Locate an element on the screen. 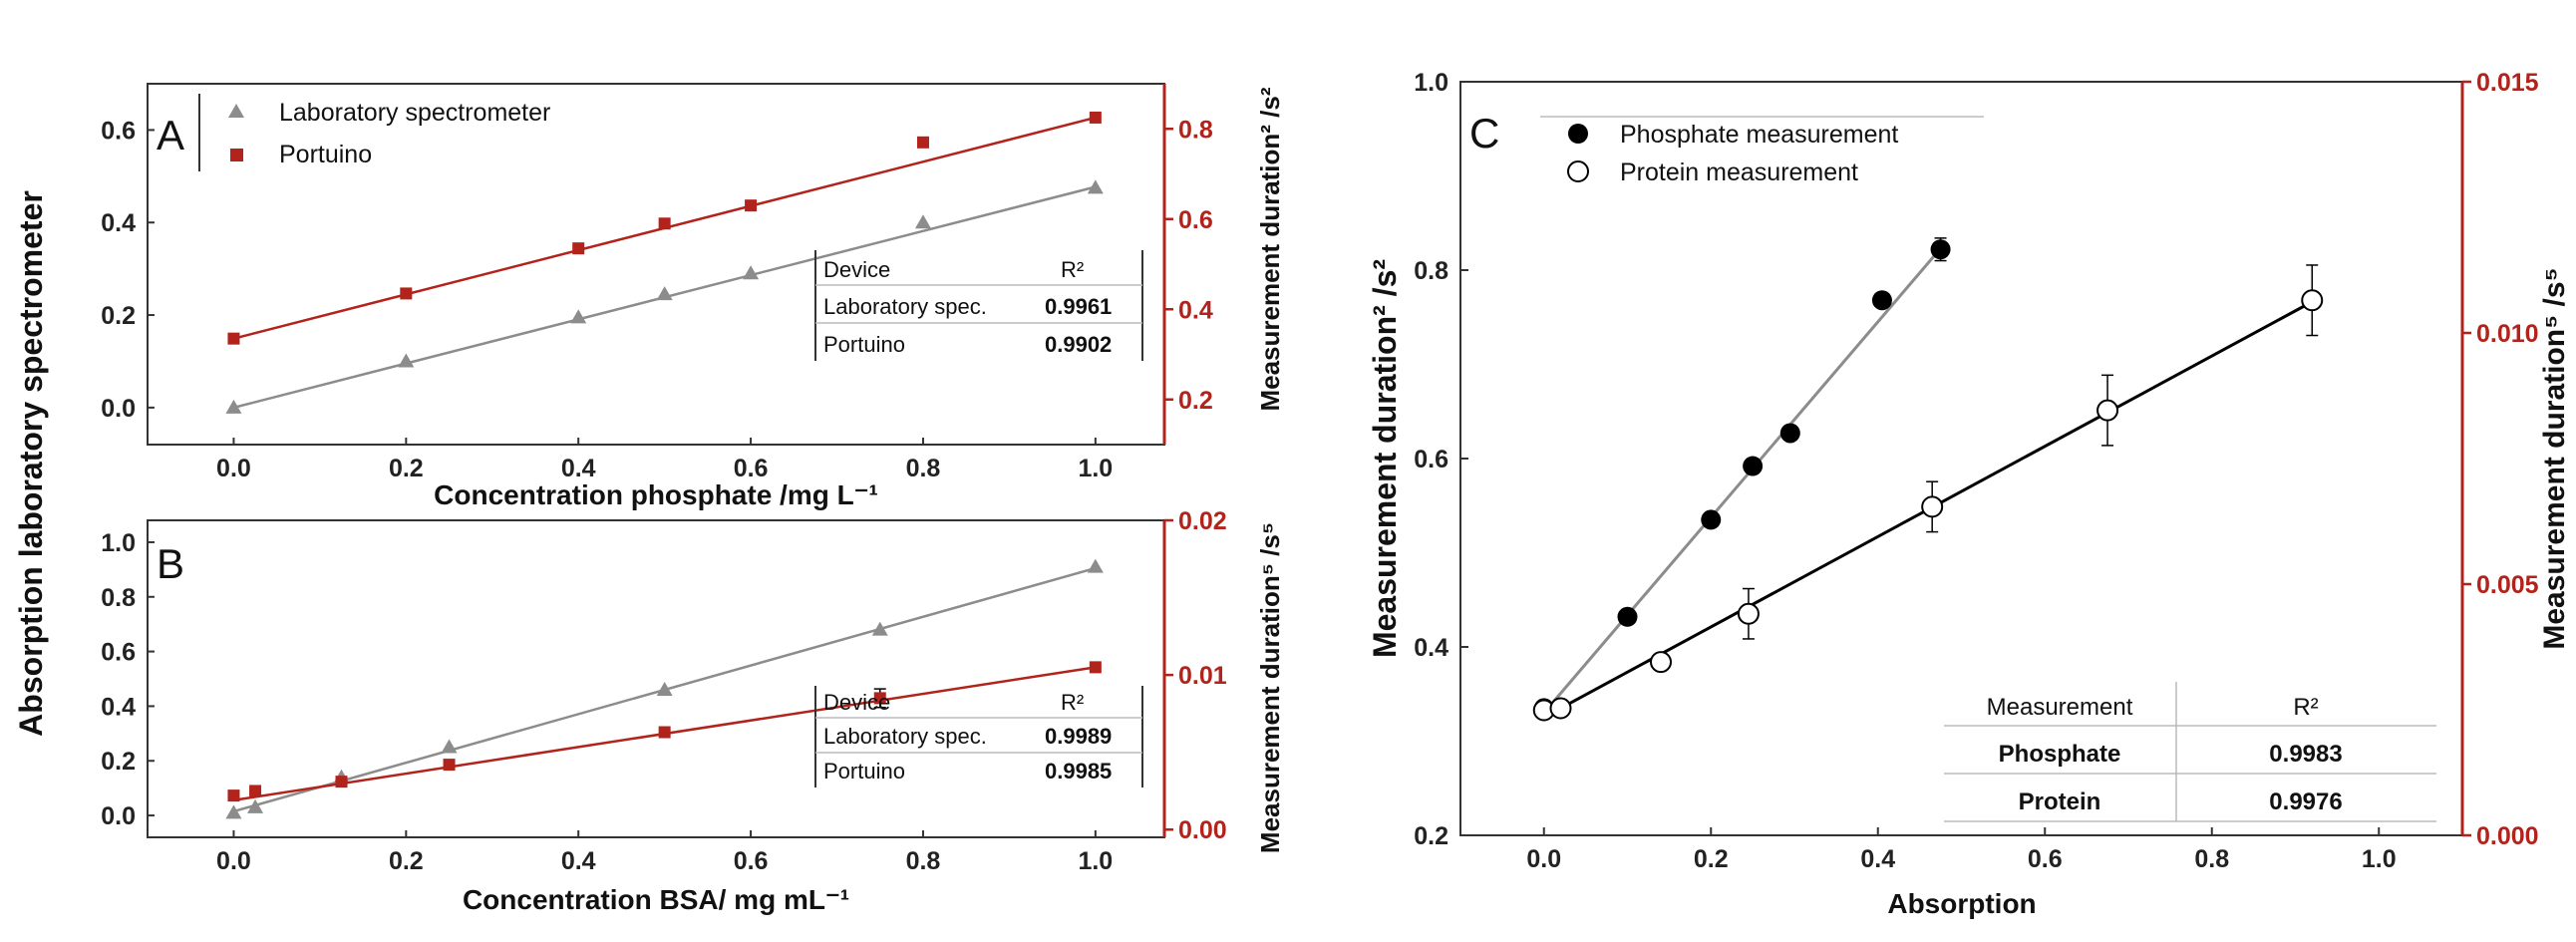  table-b-row-r2: 0.9985 is located at coordinates (1078, 772).